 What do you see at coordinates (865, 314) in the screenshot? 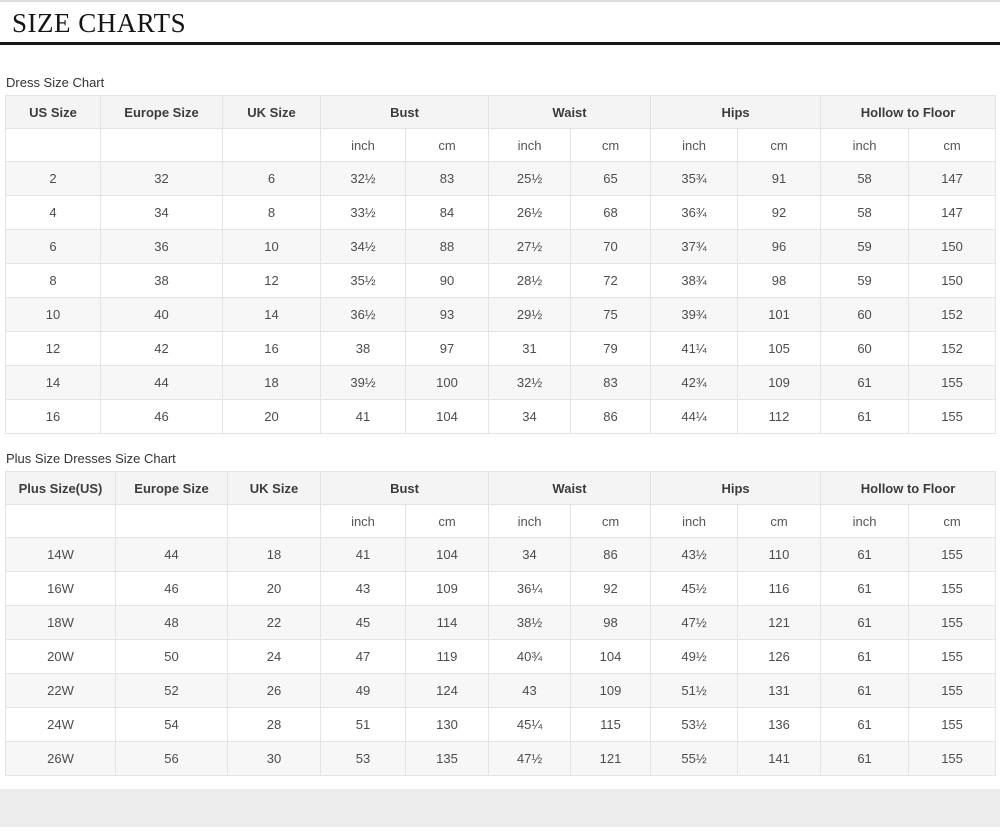
I see `data-cell: 60` at bounding box center [865, 314].